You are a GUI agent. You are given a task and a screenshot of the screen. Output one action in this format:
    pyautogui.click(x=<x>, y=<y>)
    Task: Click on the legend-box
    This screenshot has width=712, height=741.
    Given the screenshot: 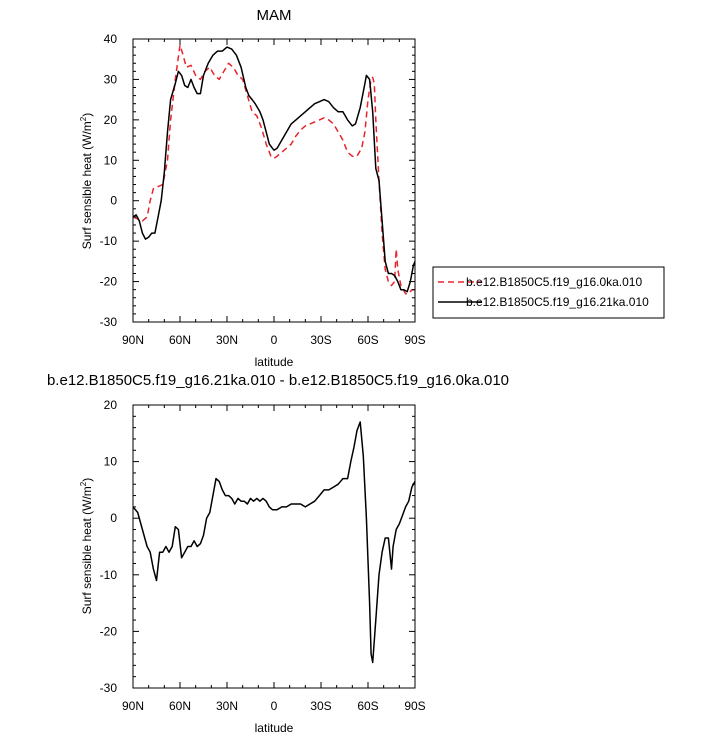 What is the action you would take?
    pyautogui.click(x=548, y=292)
    